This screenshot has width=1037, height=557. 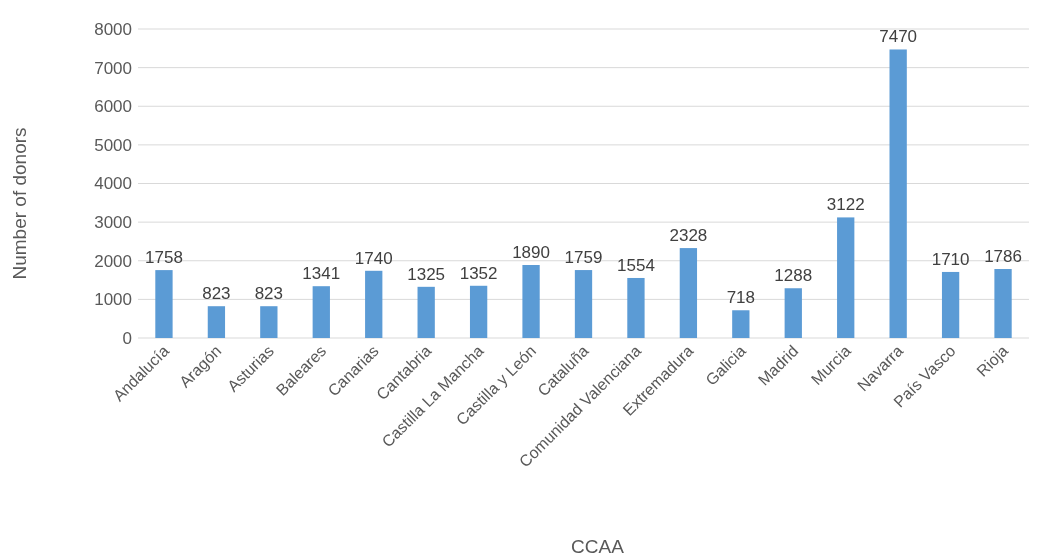 I want to click on y-tick-label: 6000, so click(x=113, y=107).